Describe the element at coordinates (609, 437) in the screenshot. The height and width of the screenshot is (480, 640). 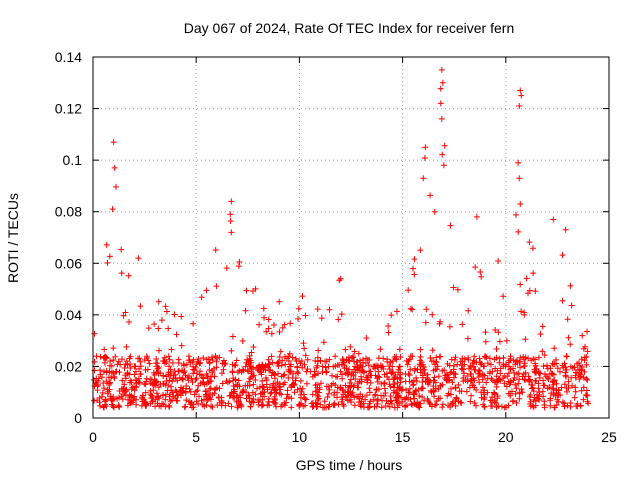
I see `x-tick-label: 25` at that location.